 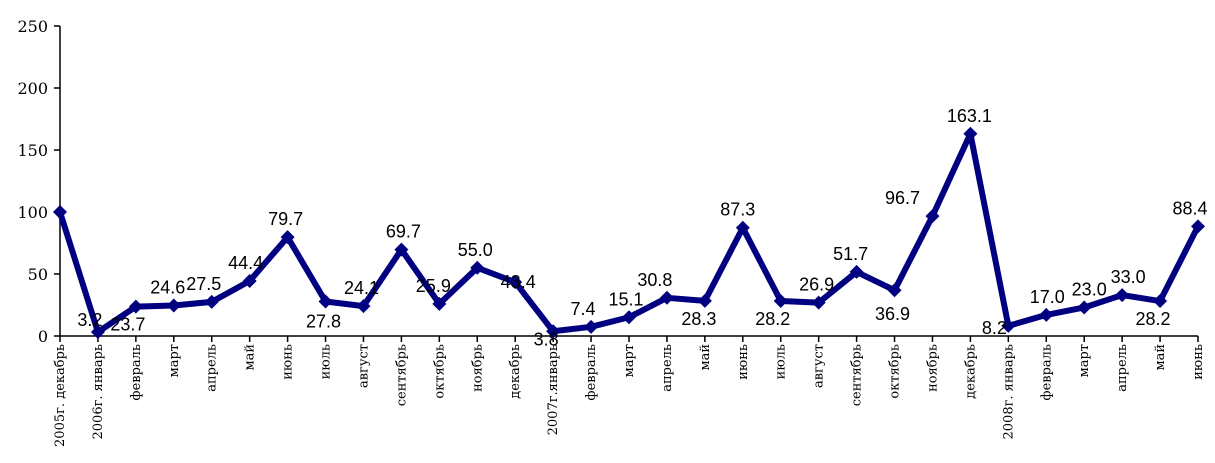 What do you see at coordinates (323, 322) in the screenshot?
I see `data-label: 27.8` at bounding box center [323, 322].